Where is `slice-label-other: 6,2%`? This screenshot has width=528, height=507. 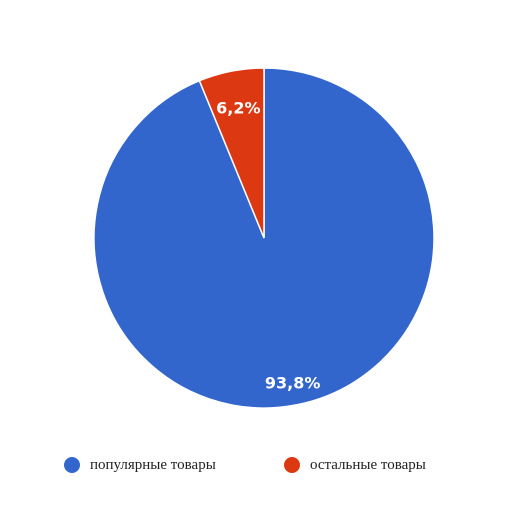
slice-label-other: 6,2% is located at coordinates (238, 107).